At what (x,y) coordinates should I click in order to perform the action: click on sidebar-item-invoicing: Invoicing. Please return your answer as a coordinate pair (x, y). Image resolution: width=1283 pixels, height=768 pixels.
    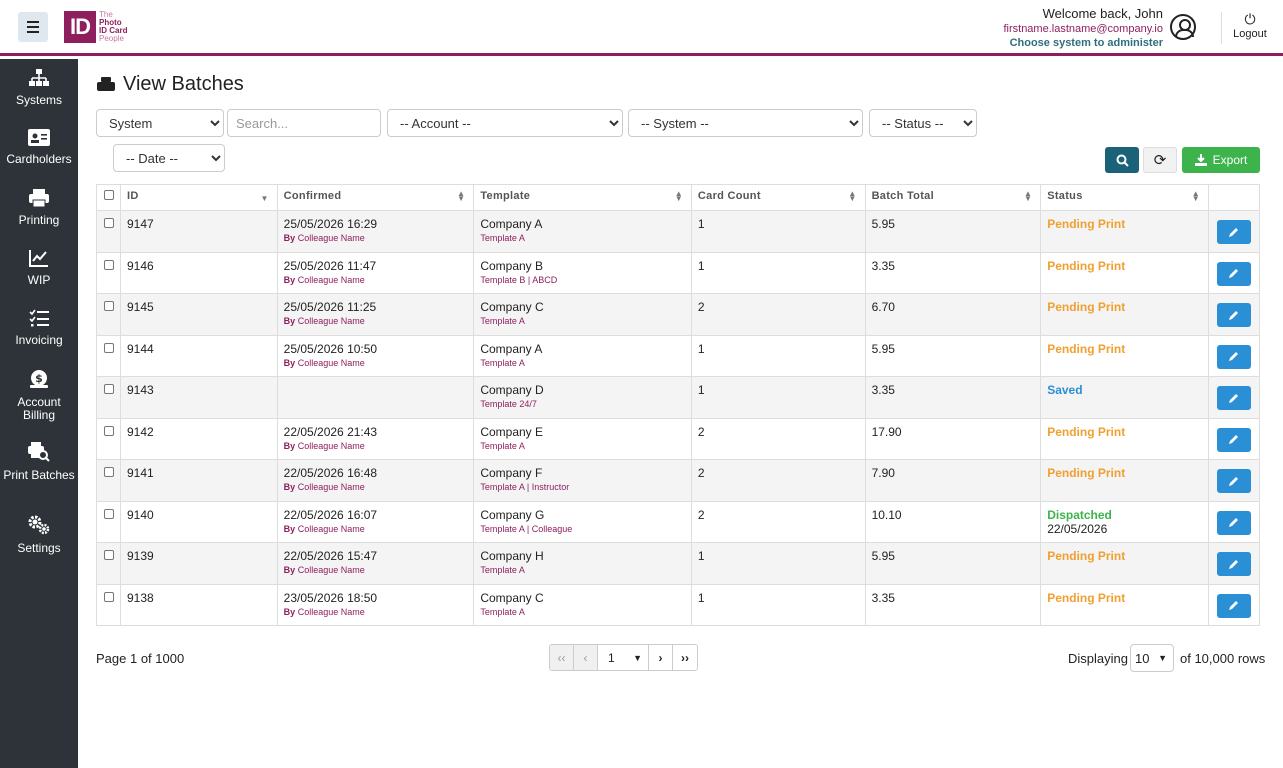
    Looking at the image, I should click on (39, 328).